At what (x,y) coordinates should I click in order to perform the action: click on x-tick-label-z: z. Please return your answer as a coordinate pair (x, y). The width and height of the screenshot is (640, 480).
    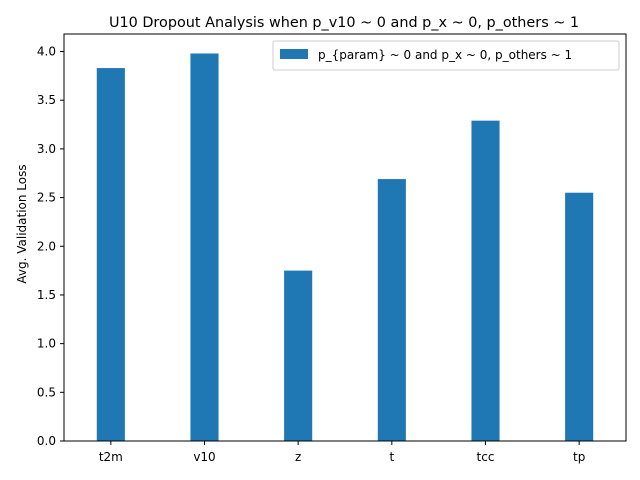
    Looking at the image, I should click on (298, 457).